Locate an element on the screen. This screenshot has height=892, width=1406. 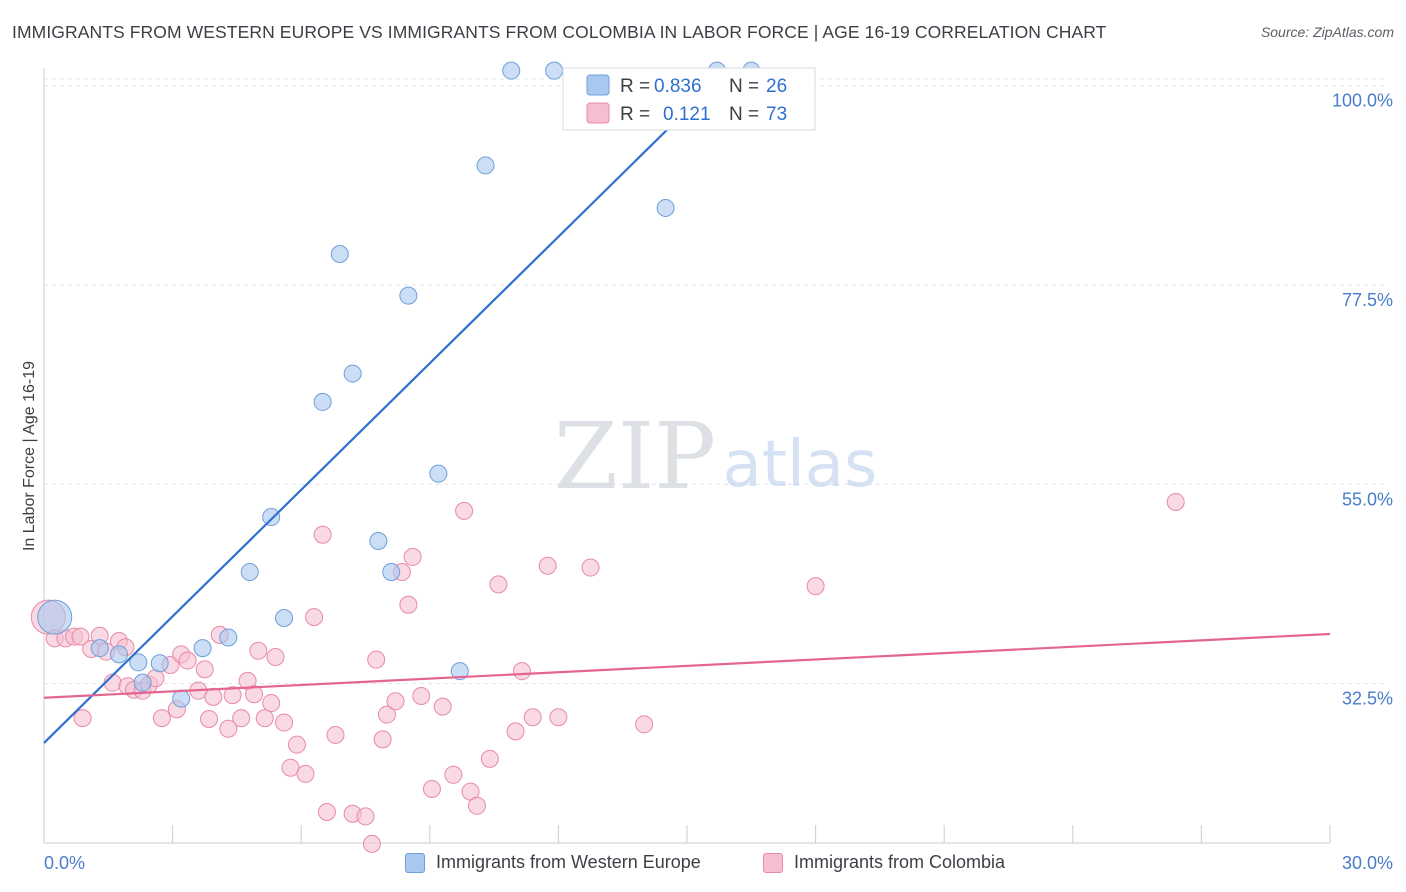
legend-pink-swatch is located at coordinates (598, 113).